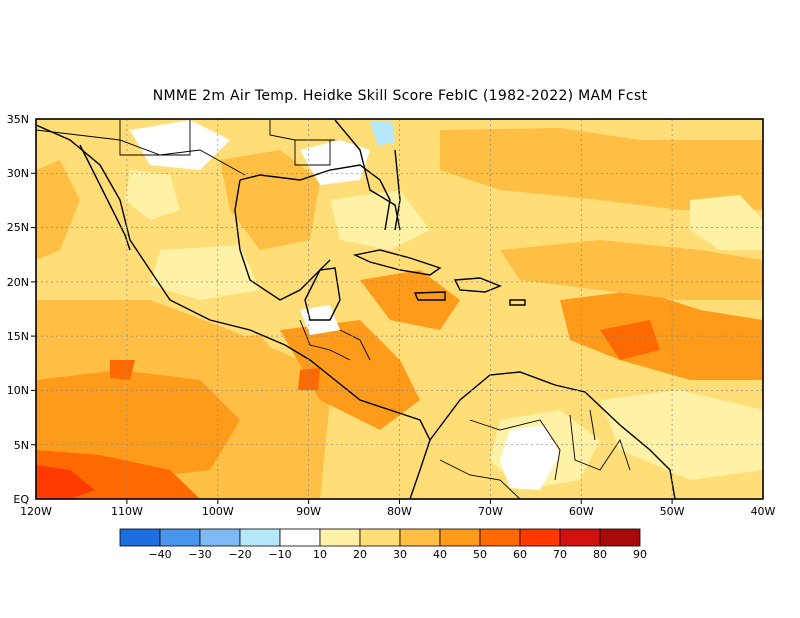 This screenshot has width=800, height=618. What do you see at coordinates (18, 227) in the screenshot?
I see `lat-tick-label: 25N` at bounding box center [18, 227].